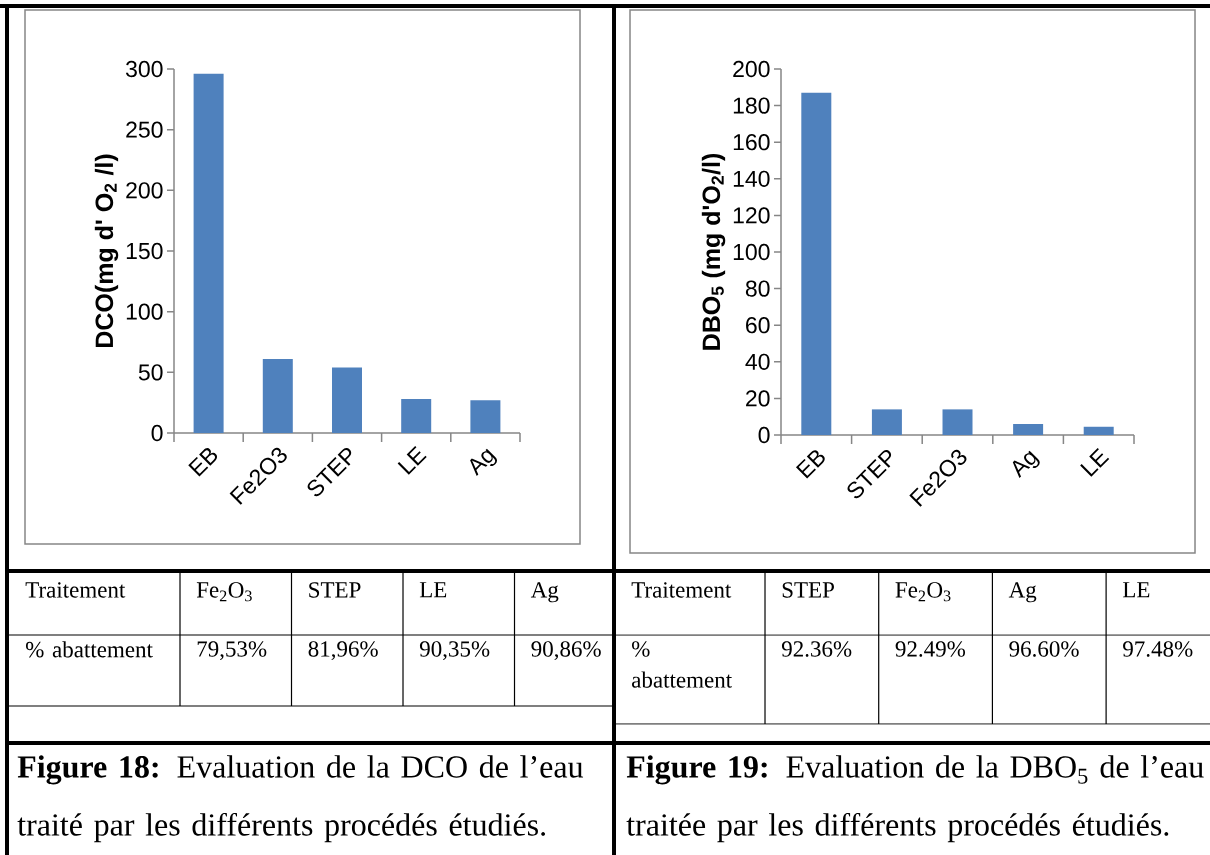  What do you see at coordinates (454, 651) in the screenshot?
I see `text: 90,35%` at bounding box center [454, 651].